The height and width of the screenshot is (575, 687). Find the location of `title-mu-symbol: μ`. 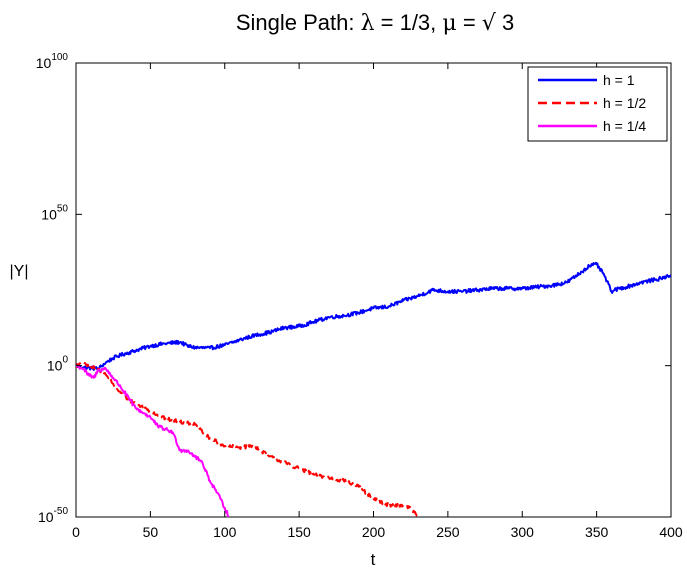

title-mu-symbol: μ is located at coordinates (449, 23).